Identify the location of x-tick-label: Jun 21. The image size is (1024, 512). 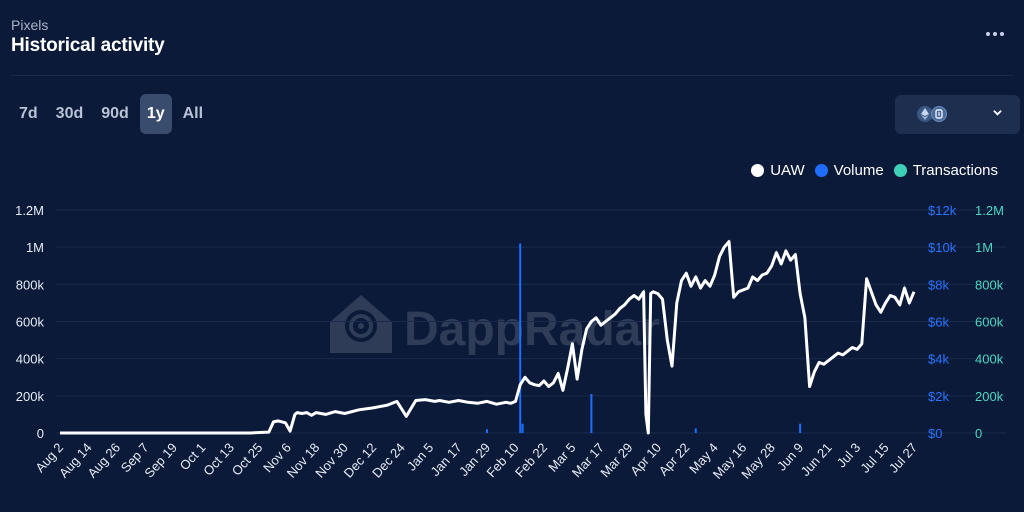
(816, 459).